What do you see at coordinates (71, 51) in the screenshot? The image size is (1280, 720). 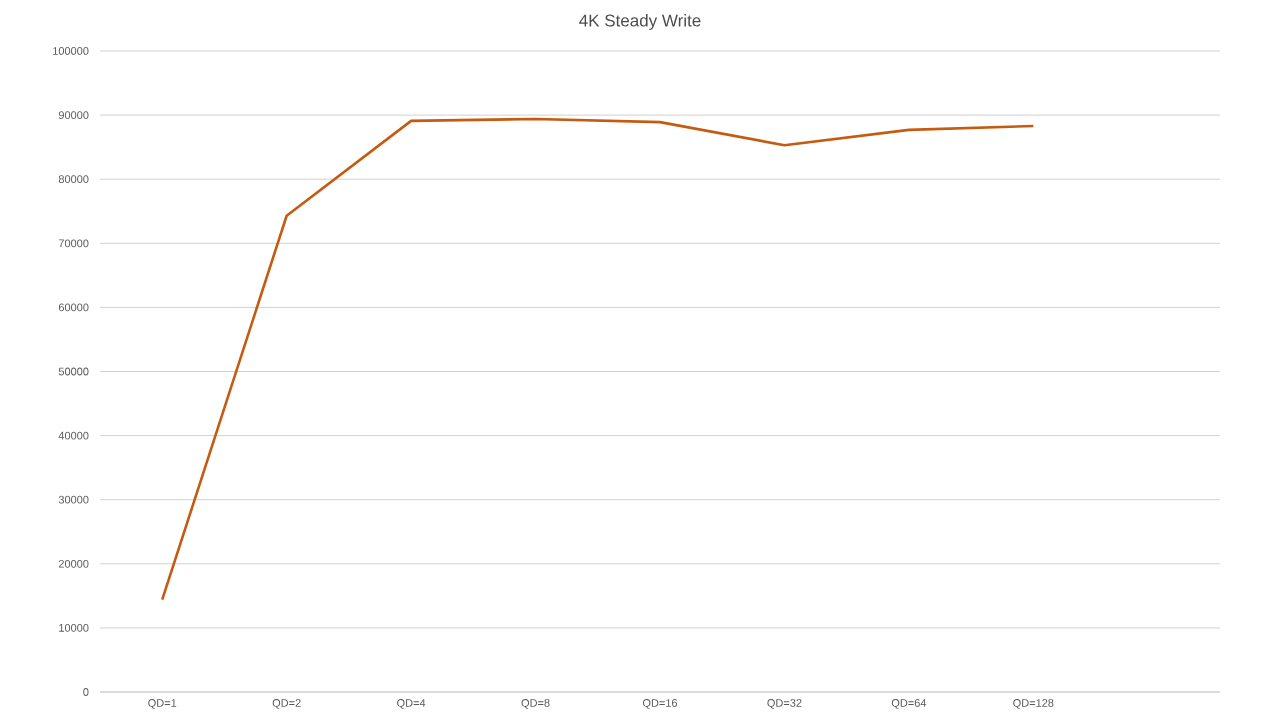 I see `y-tick-label: 100000` at bounding box center [71, 51].